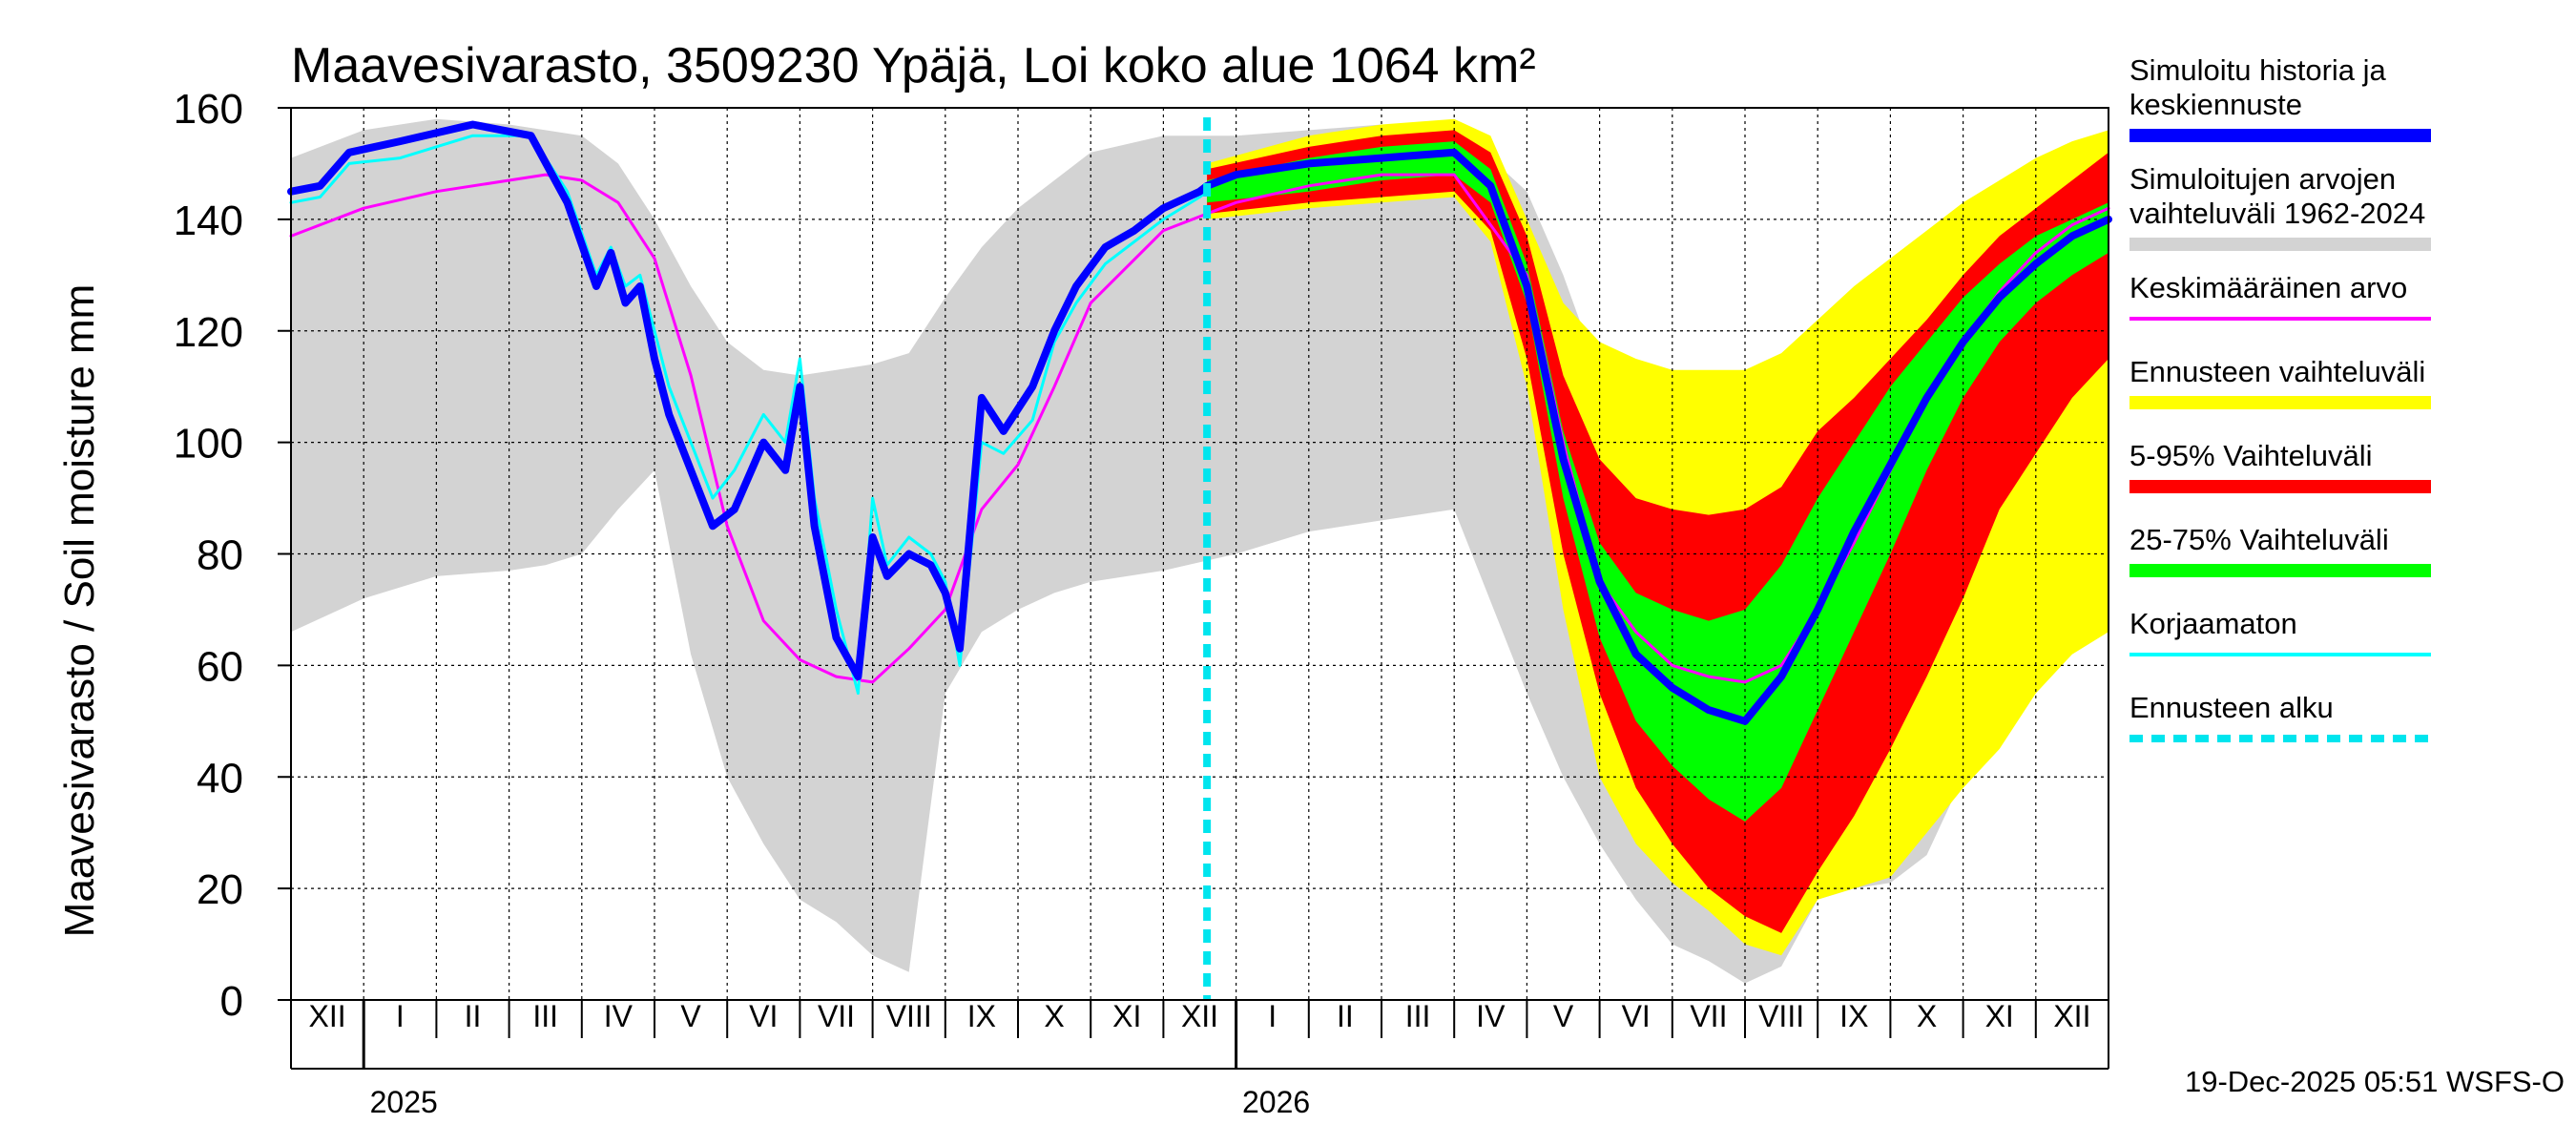 This screenshot has height=1145, width=2576. I want to click on y-tick-label: 140, so click(208, 221).